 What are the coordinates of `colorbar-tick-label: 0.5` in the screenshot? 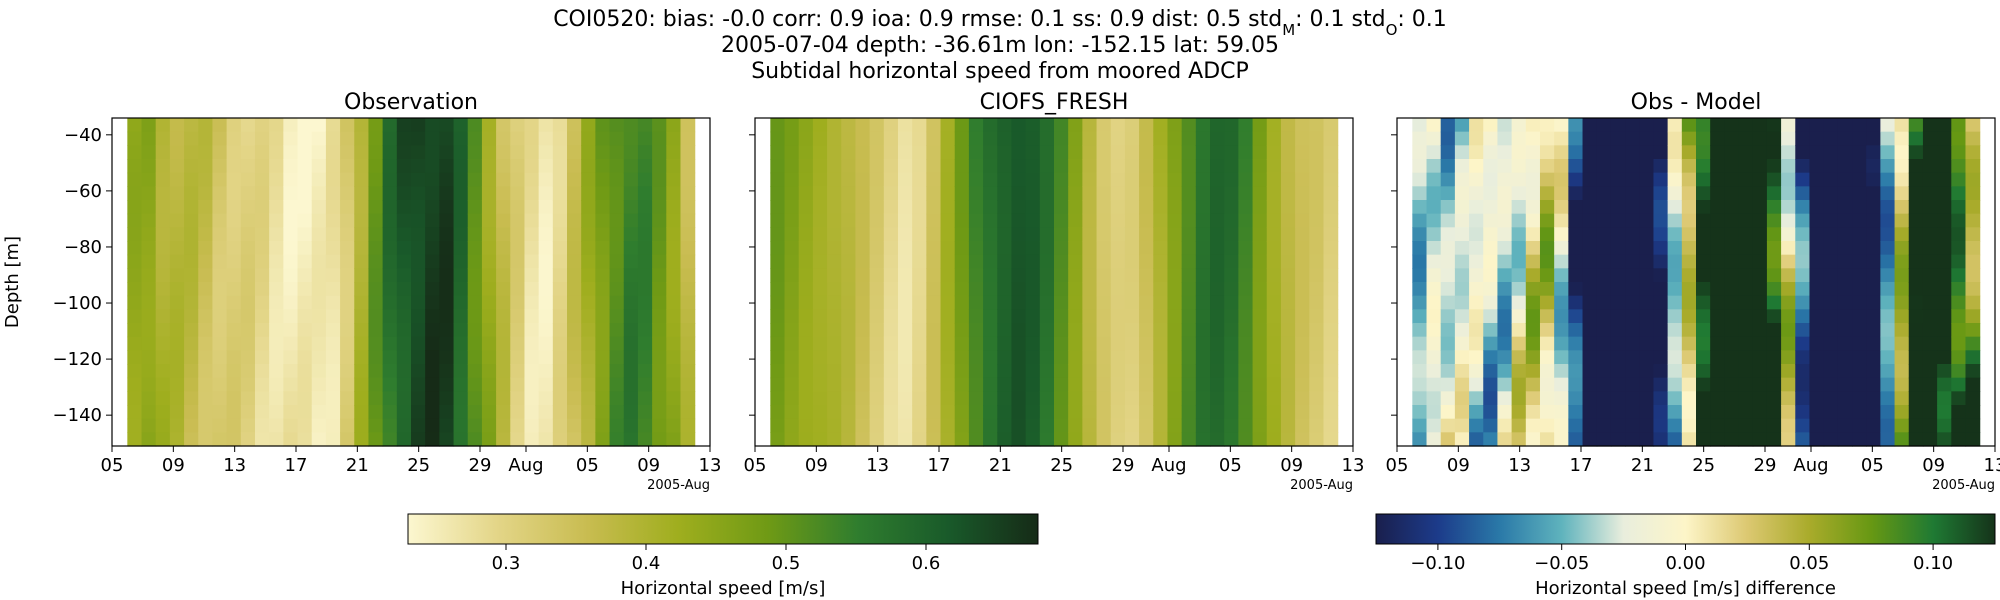 It's located at (786, 563).